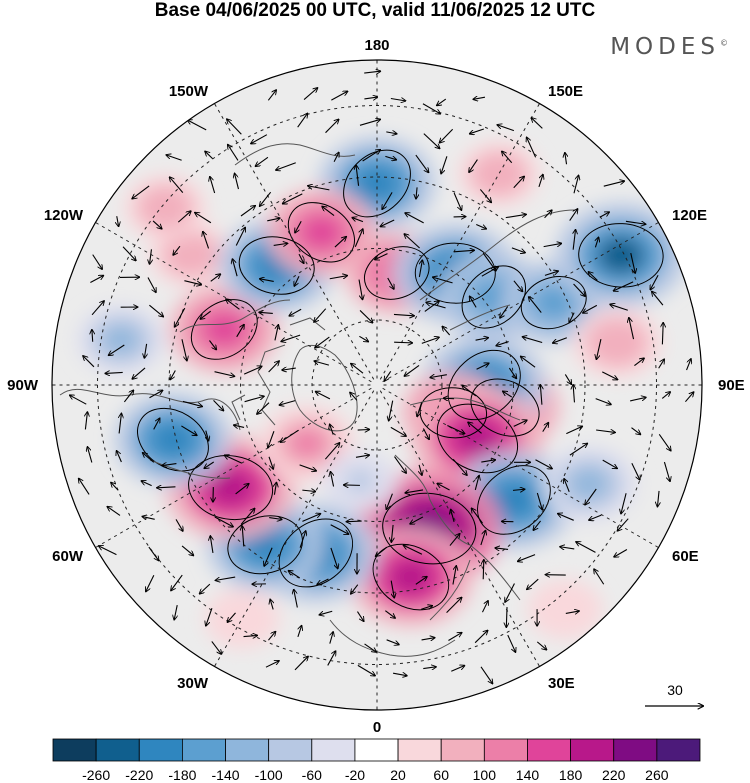 The image size is (750, 783). Describe the element at coordinates (64, 215) in the screenshot. I see `label-lon-120w: 120W` at that location.